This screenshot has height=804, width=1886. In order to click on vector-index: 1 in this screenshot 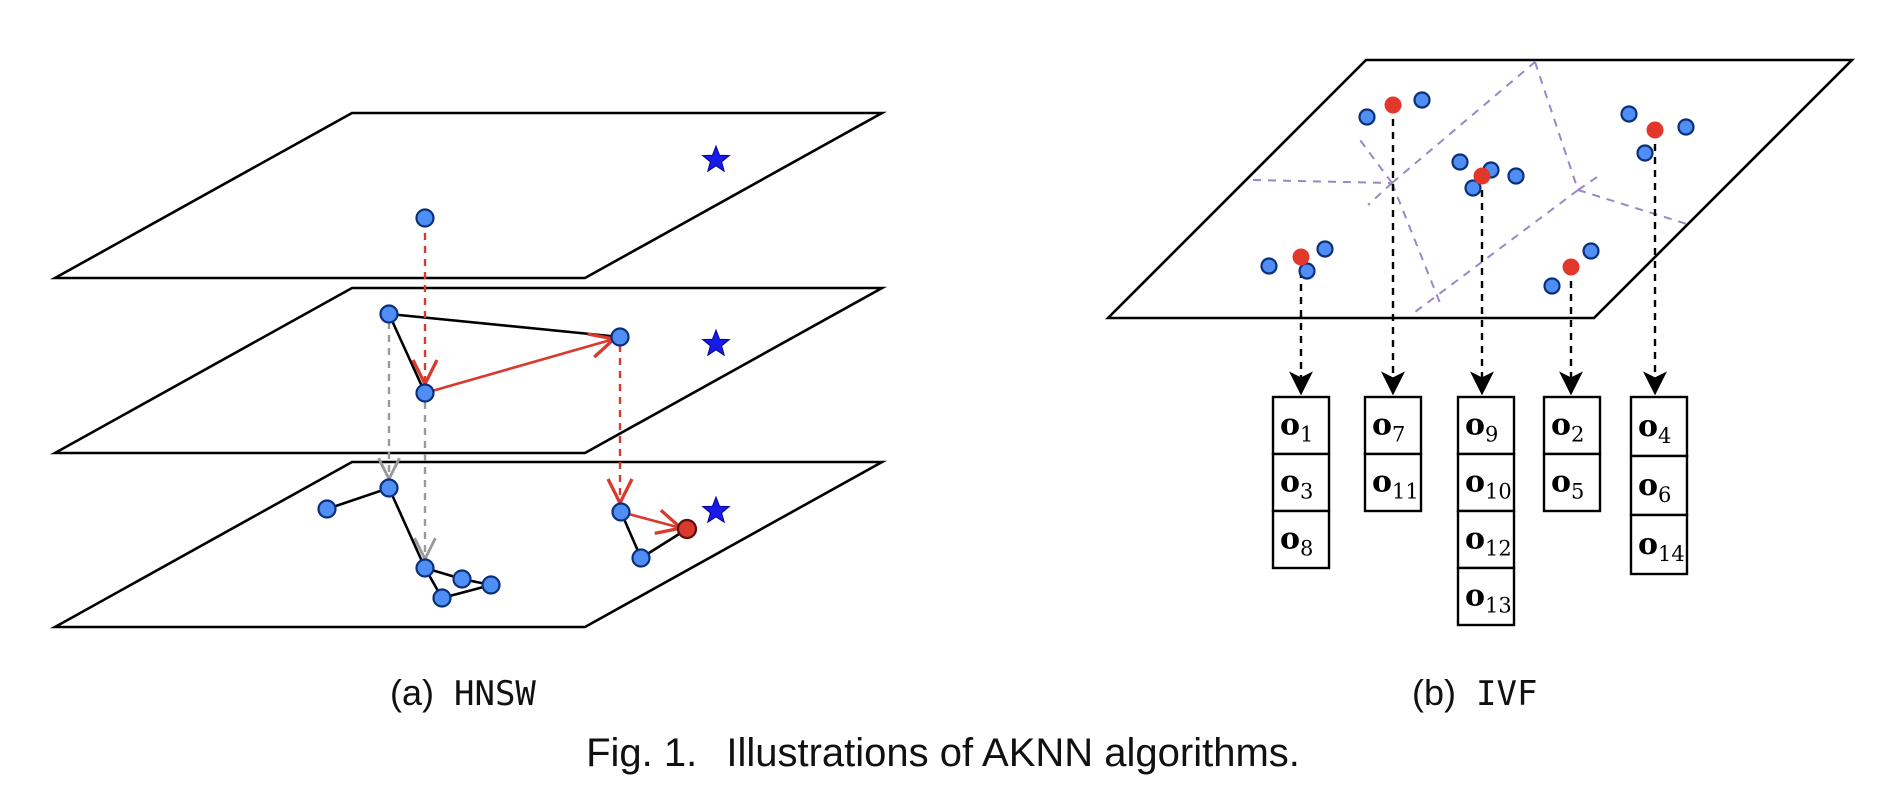, I will do `click(1306, 435)`.